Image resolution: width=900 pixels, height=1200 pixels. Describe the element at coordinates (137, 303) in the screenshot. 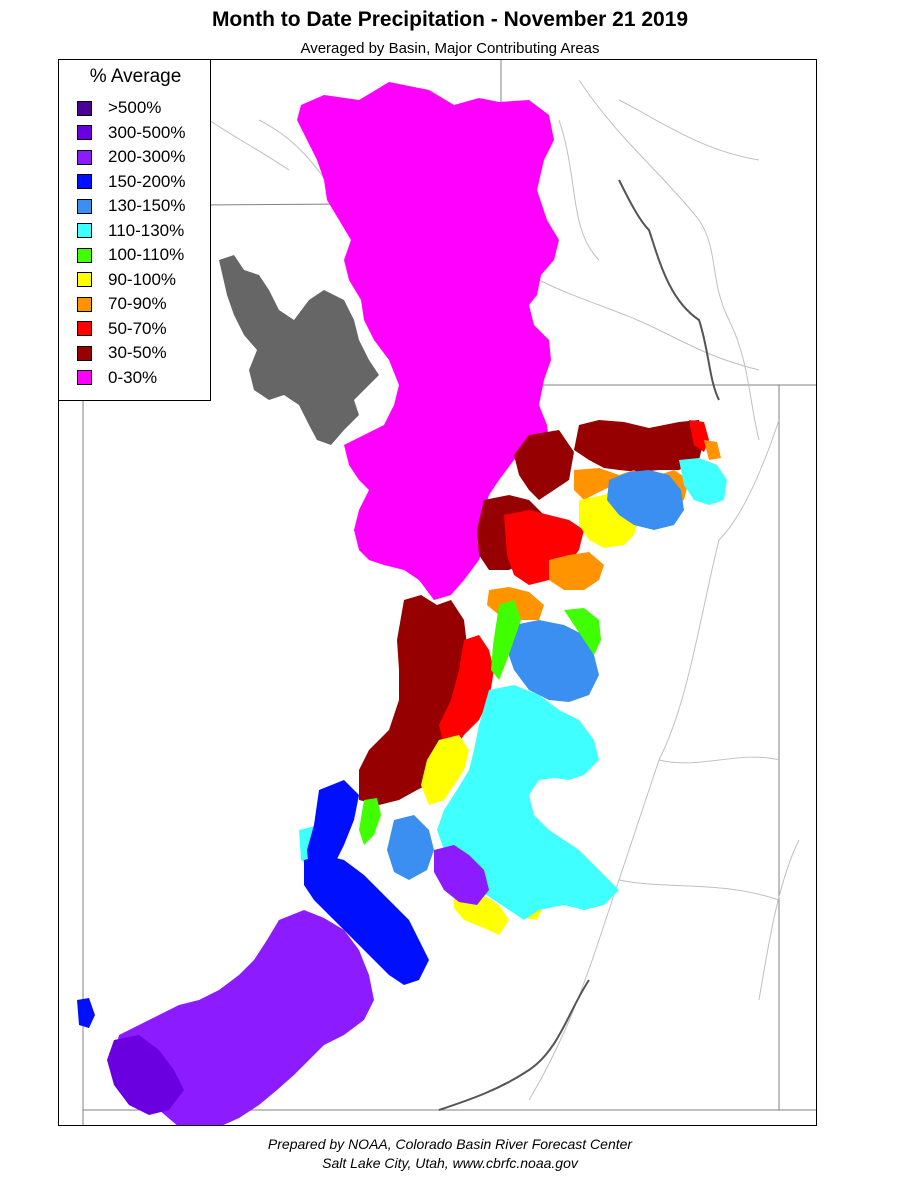

I see `legend-label: 70-90%` at that location.